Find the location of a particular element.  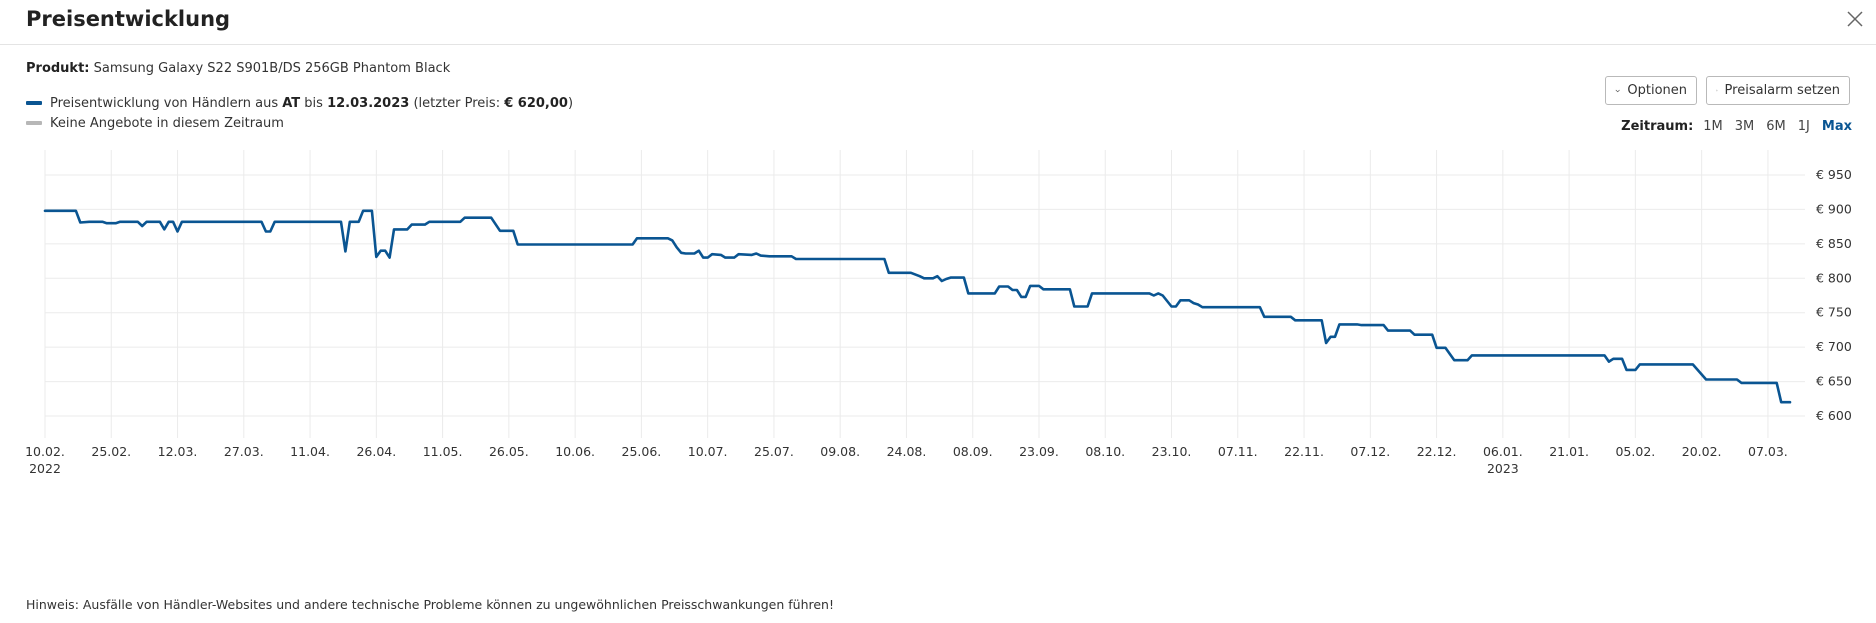

x-tick-label: 24.08. is located at coordinates (907, 451).